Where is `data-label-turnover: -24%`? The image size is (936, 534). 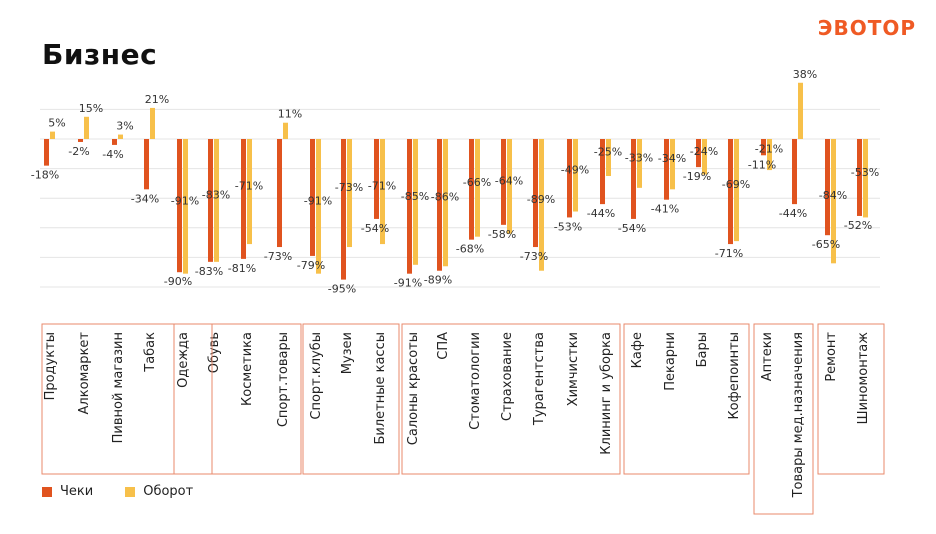
data-label-turnover: -24% is located at coordinates (704, 151).